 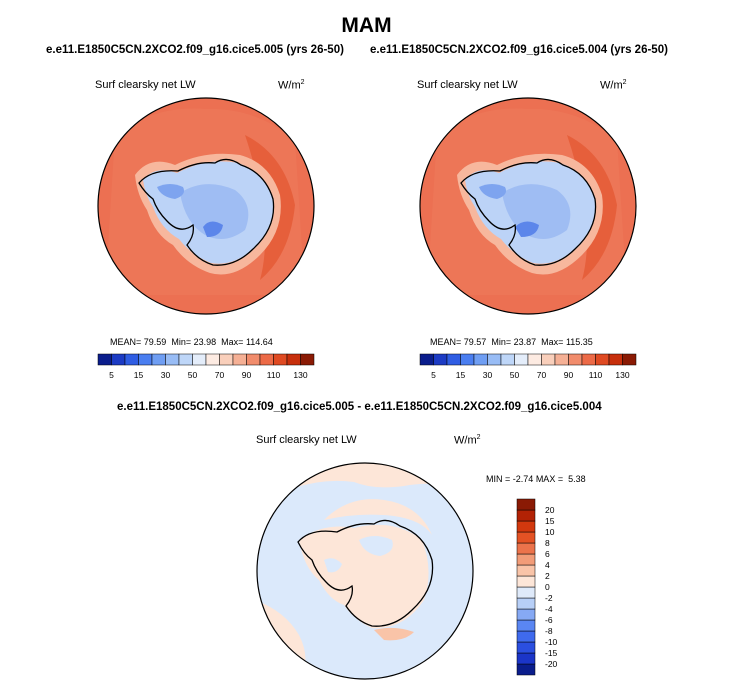 What do you see at coordinates (547, 554) in the screenshot?
I see `panel3-colorbar-tick-label: 6` at bounding box center [547, 554].